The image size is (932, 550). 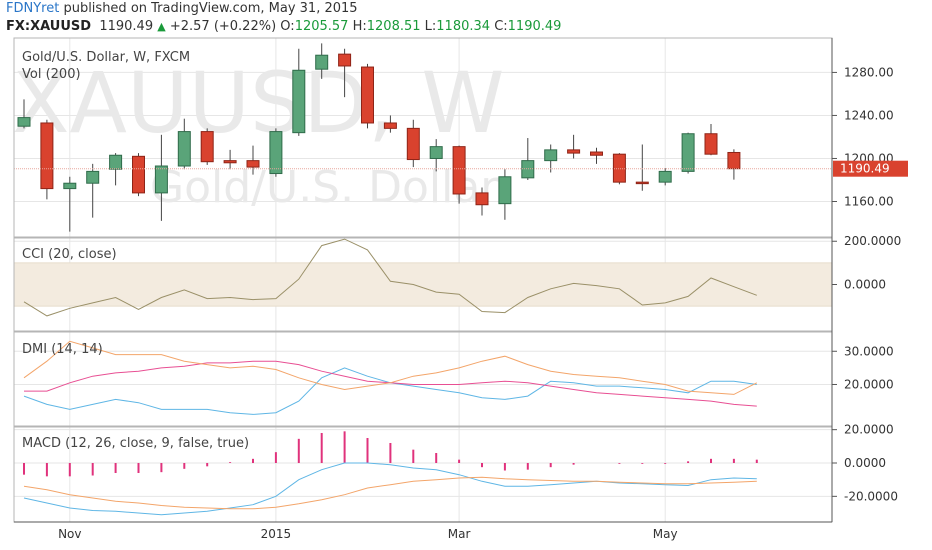 I want to click on y-tick-label: 1160.00, so click(x=869, y=202).